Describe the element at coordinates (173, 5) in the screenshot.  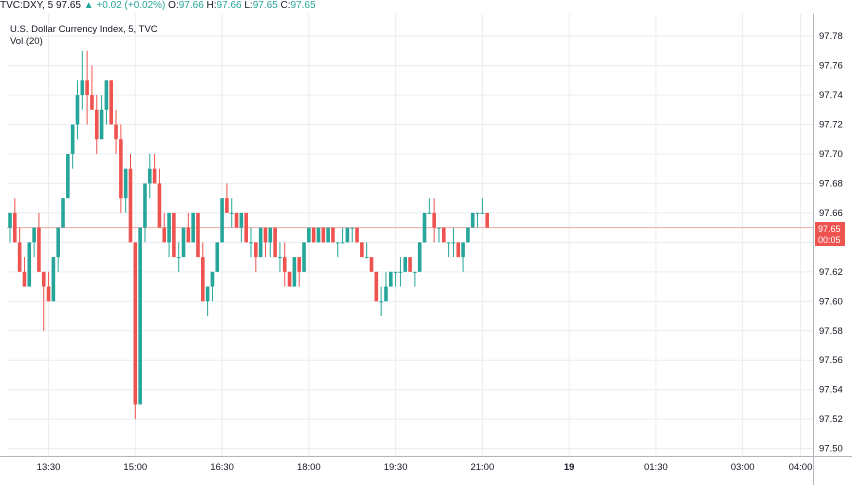
I see `open-label: O:` at that location.